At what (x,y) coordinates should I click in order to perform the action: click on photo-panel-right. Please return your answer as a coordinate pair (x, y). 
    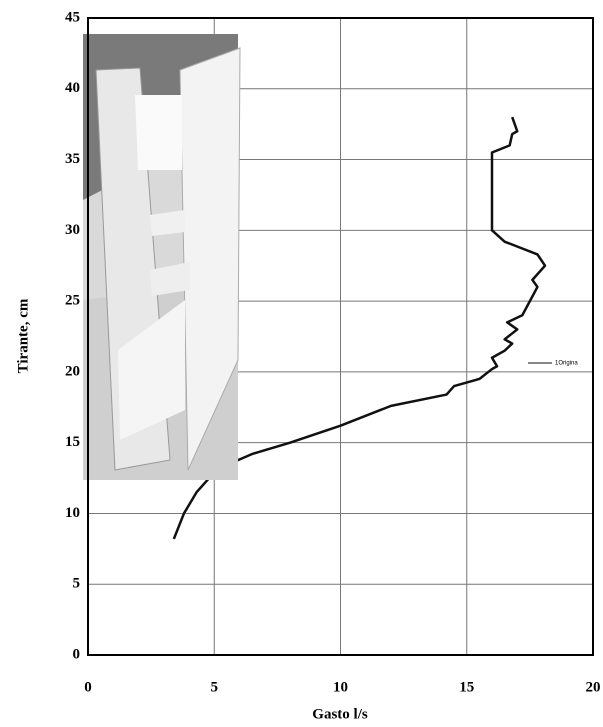
    Looking at the image, I should click on (210, 259).